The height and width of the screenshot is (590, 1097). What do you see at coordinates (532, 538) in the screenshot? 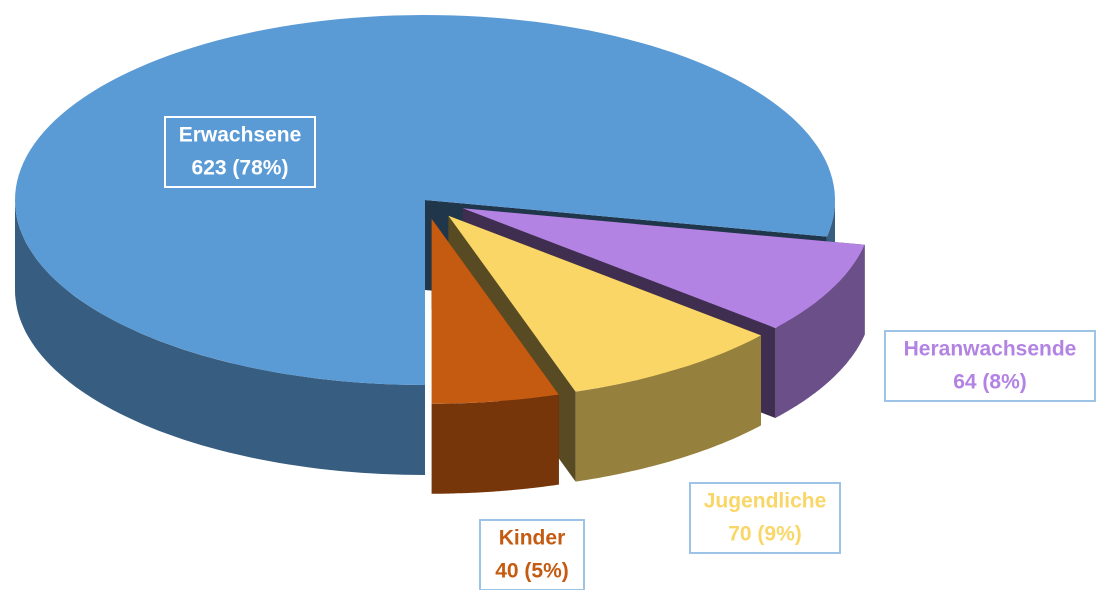
I see `category-label: Kinder` at bounding box center [532, 538].